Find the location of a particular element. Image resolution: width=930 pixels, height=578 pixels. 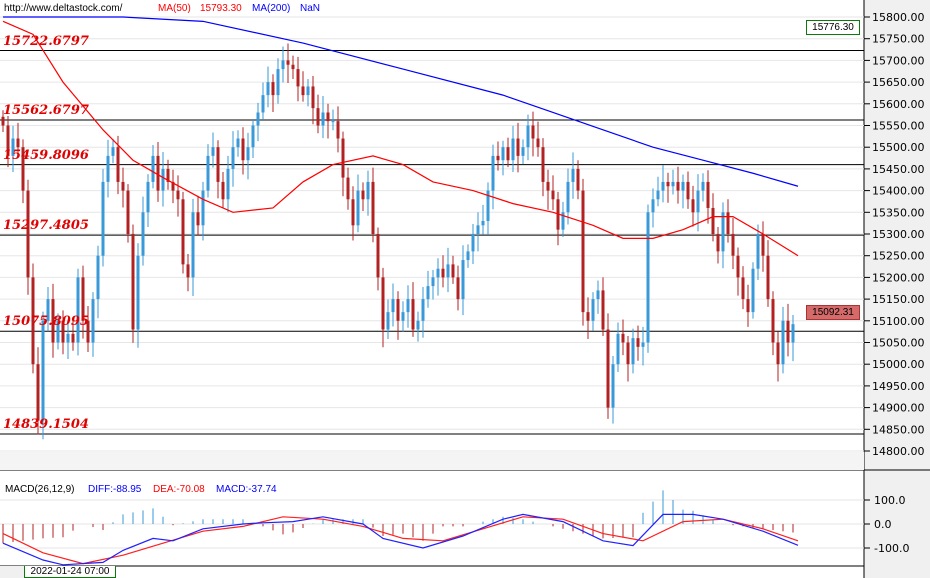

last-price-tag: 15092.31 is located at coordinates (833, 312).